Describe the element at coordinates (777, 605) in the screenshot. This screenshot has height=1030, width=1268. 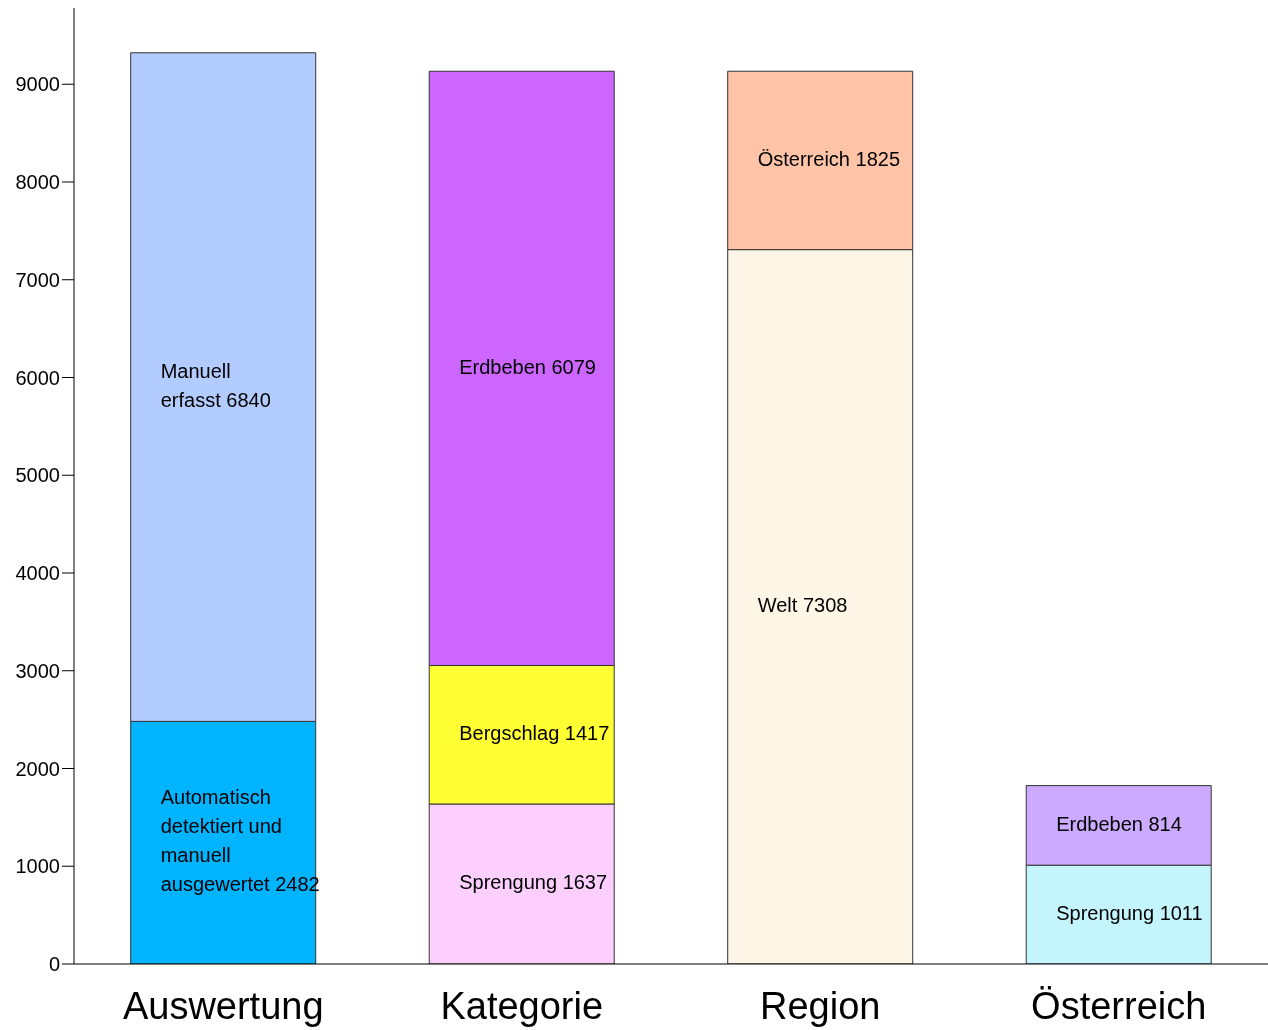
I see `series-label: Welt` at that location.